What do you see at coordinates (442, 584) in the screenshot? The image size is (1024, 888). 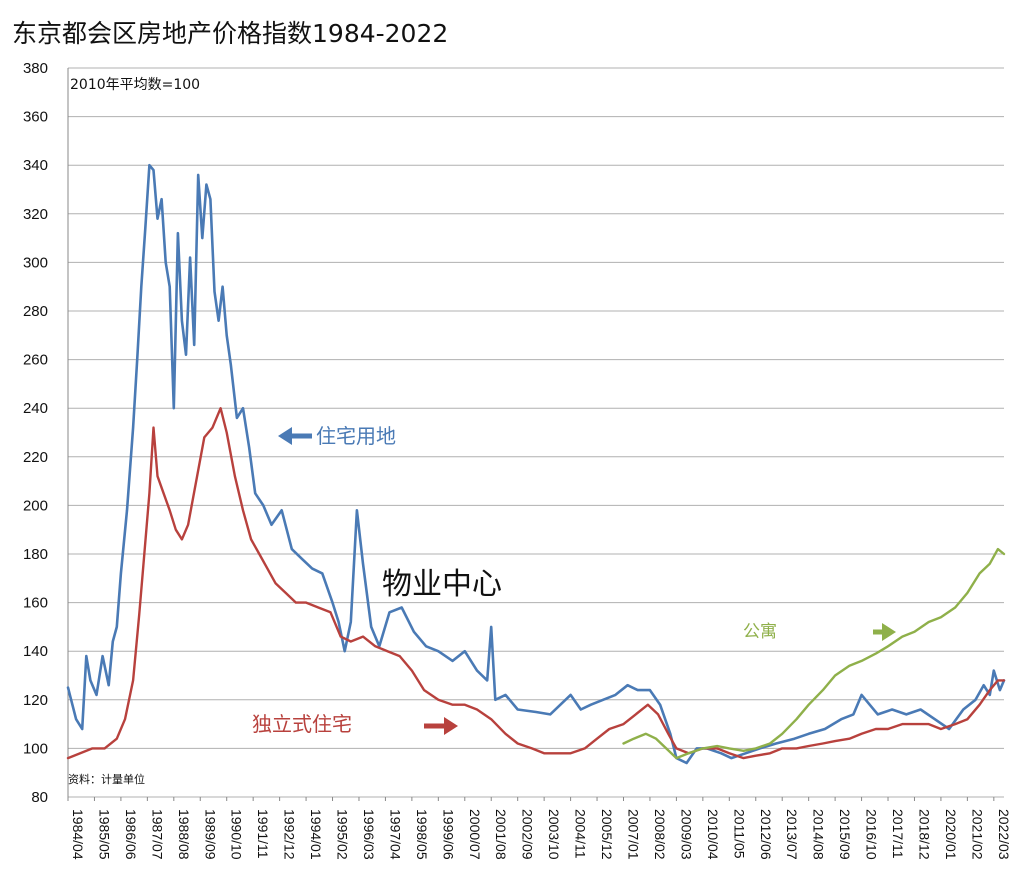 I see `watermark-label: 物业中心` at bounding box center [442, 584].